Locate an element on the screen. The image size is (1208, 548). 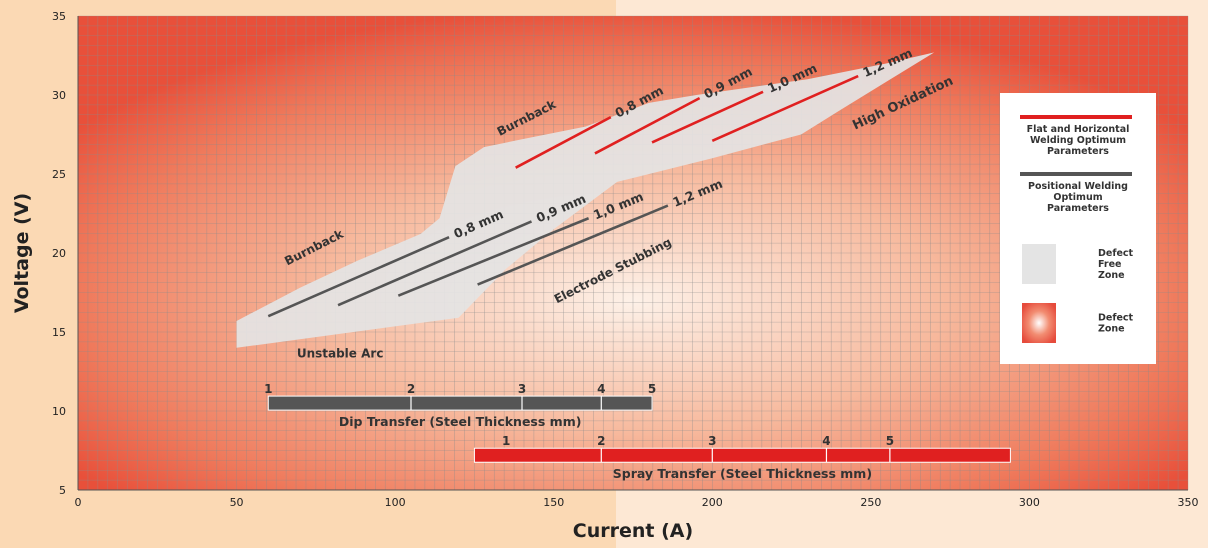
y-tick-label: 5 is located at coordinates (62, 490).